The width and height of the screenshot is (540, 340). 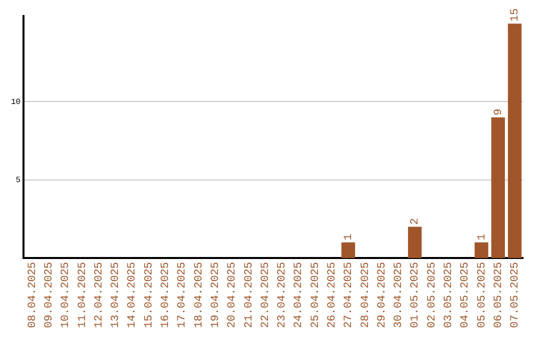 What do you see at coordinates (516, 15) in the screenshot?
I see `data-label: 15` at bounding box center [516, 15].